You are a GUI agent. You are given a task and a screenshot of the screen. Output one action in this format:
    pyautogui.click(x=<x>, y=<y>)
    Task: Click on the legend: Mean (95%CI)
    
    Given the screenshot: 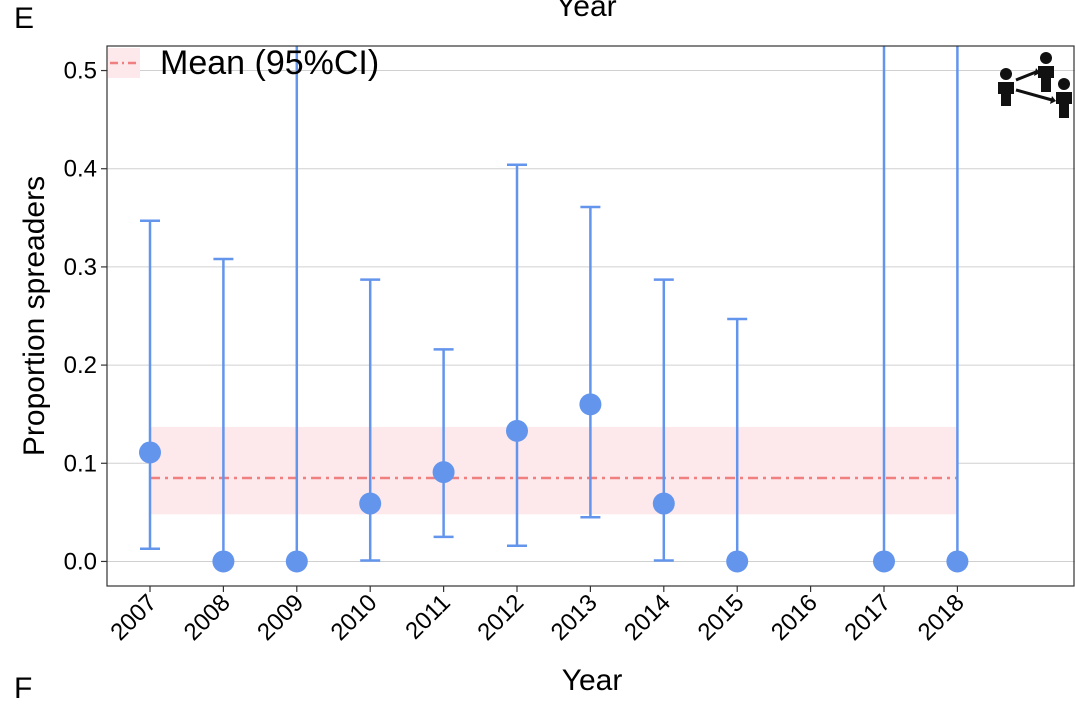 What is the action you would take?
    pyautogui.click(x=243, y=63)
    